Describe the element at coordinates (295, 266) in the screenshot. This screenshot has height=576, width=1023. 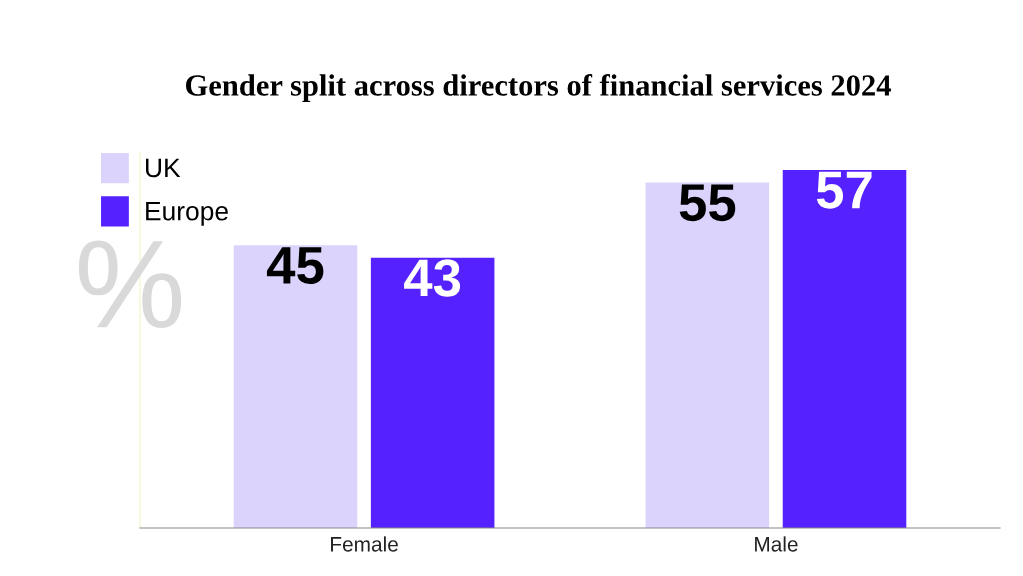
I see `data-label: 45` at that location.